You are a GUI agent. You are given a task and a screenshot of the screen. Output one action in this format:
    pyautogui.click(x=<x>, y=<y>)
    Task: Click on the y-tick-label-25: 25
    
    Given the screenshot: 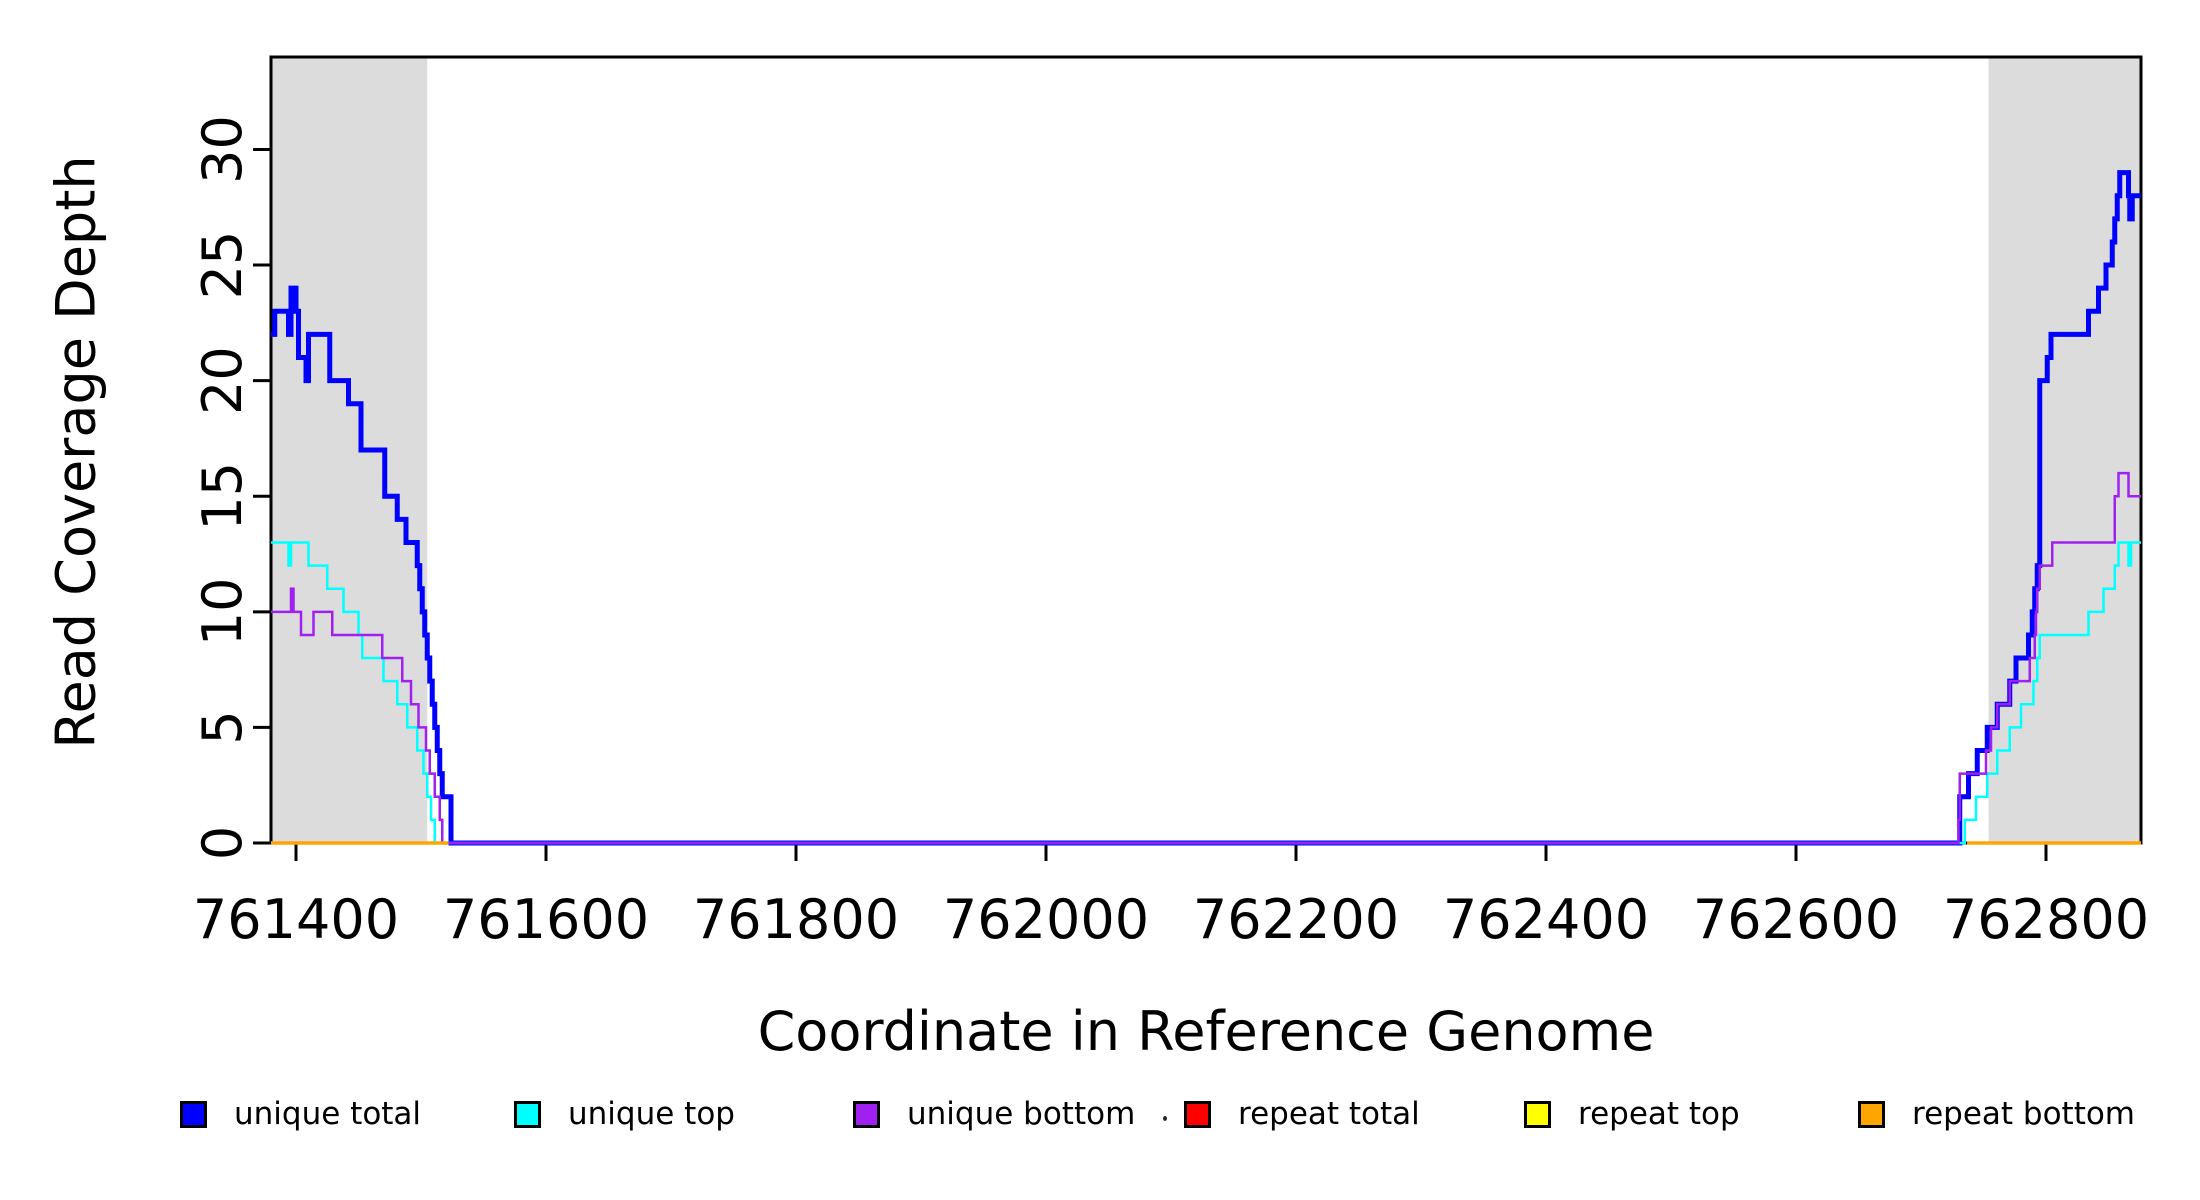 What is the action you would take?
    pyautogui.click(x=222, y=265)
    